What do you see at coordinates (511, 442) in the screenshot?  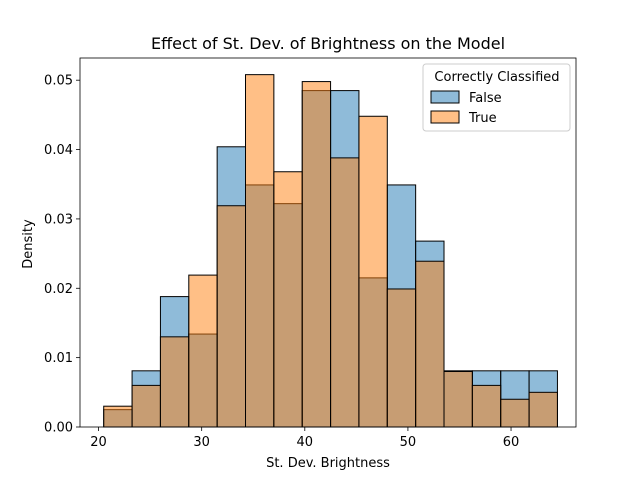 I see `x-tick-label-4: 60` at bounding box center [511, 442].